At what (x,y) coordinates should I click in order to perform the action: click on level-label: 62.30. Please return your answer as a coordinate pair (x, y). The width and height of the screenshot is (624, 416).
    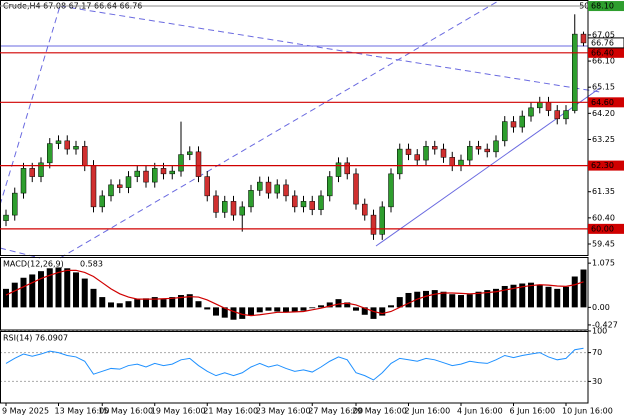
    Looking at the image, I should click on (602, 165).